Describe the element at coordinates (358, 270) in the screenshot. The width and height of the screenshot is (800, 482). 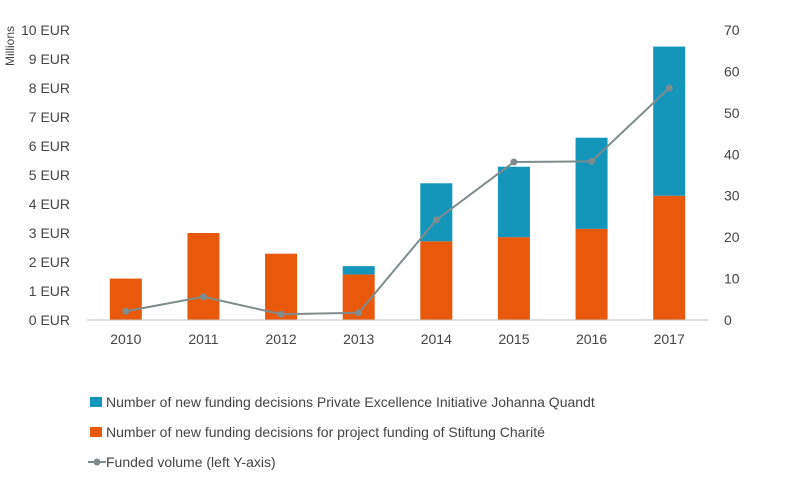
I see `bar-quandt-2013` at that location.